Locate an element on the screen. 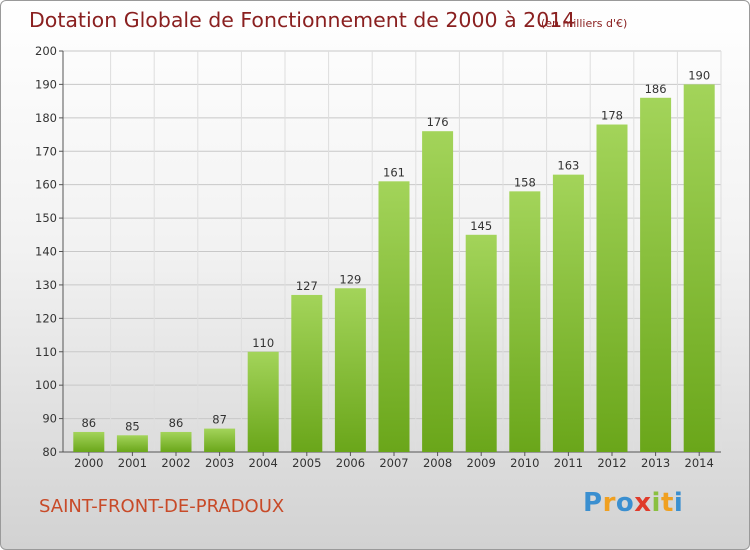 Image resolution: width=750 pixels, height=550 pixels. bar-2003 is located at coordinates (220, 440).